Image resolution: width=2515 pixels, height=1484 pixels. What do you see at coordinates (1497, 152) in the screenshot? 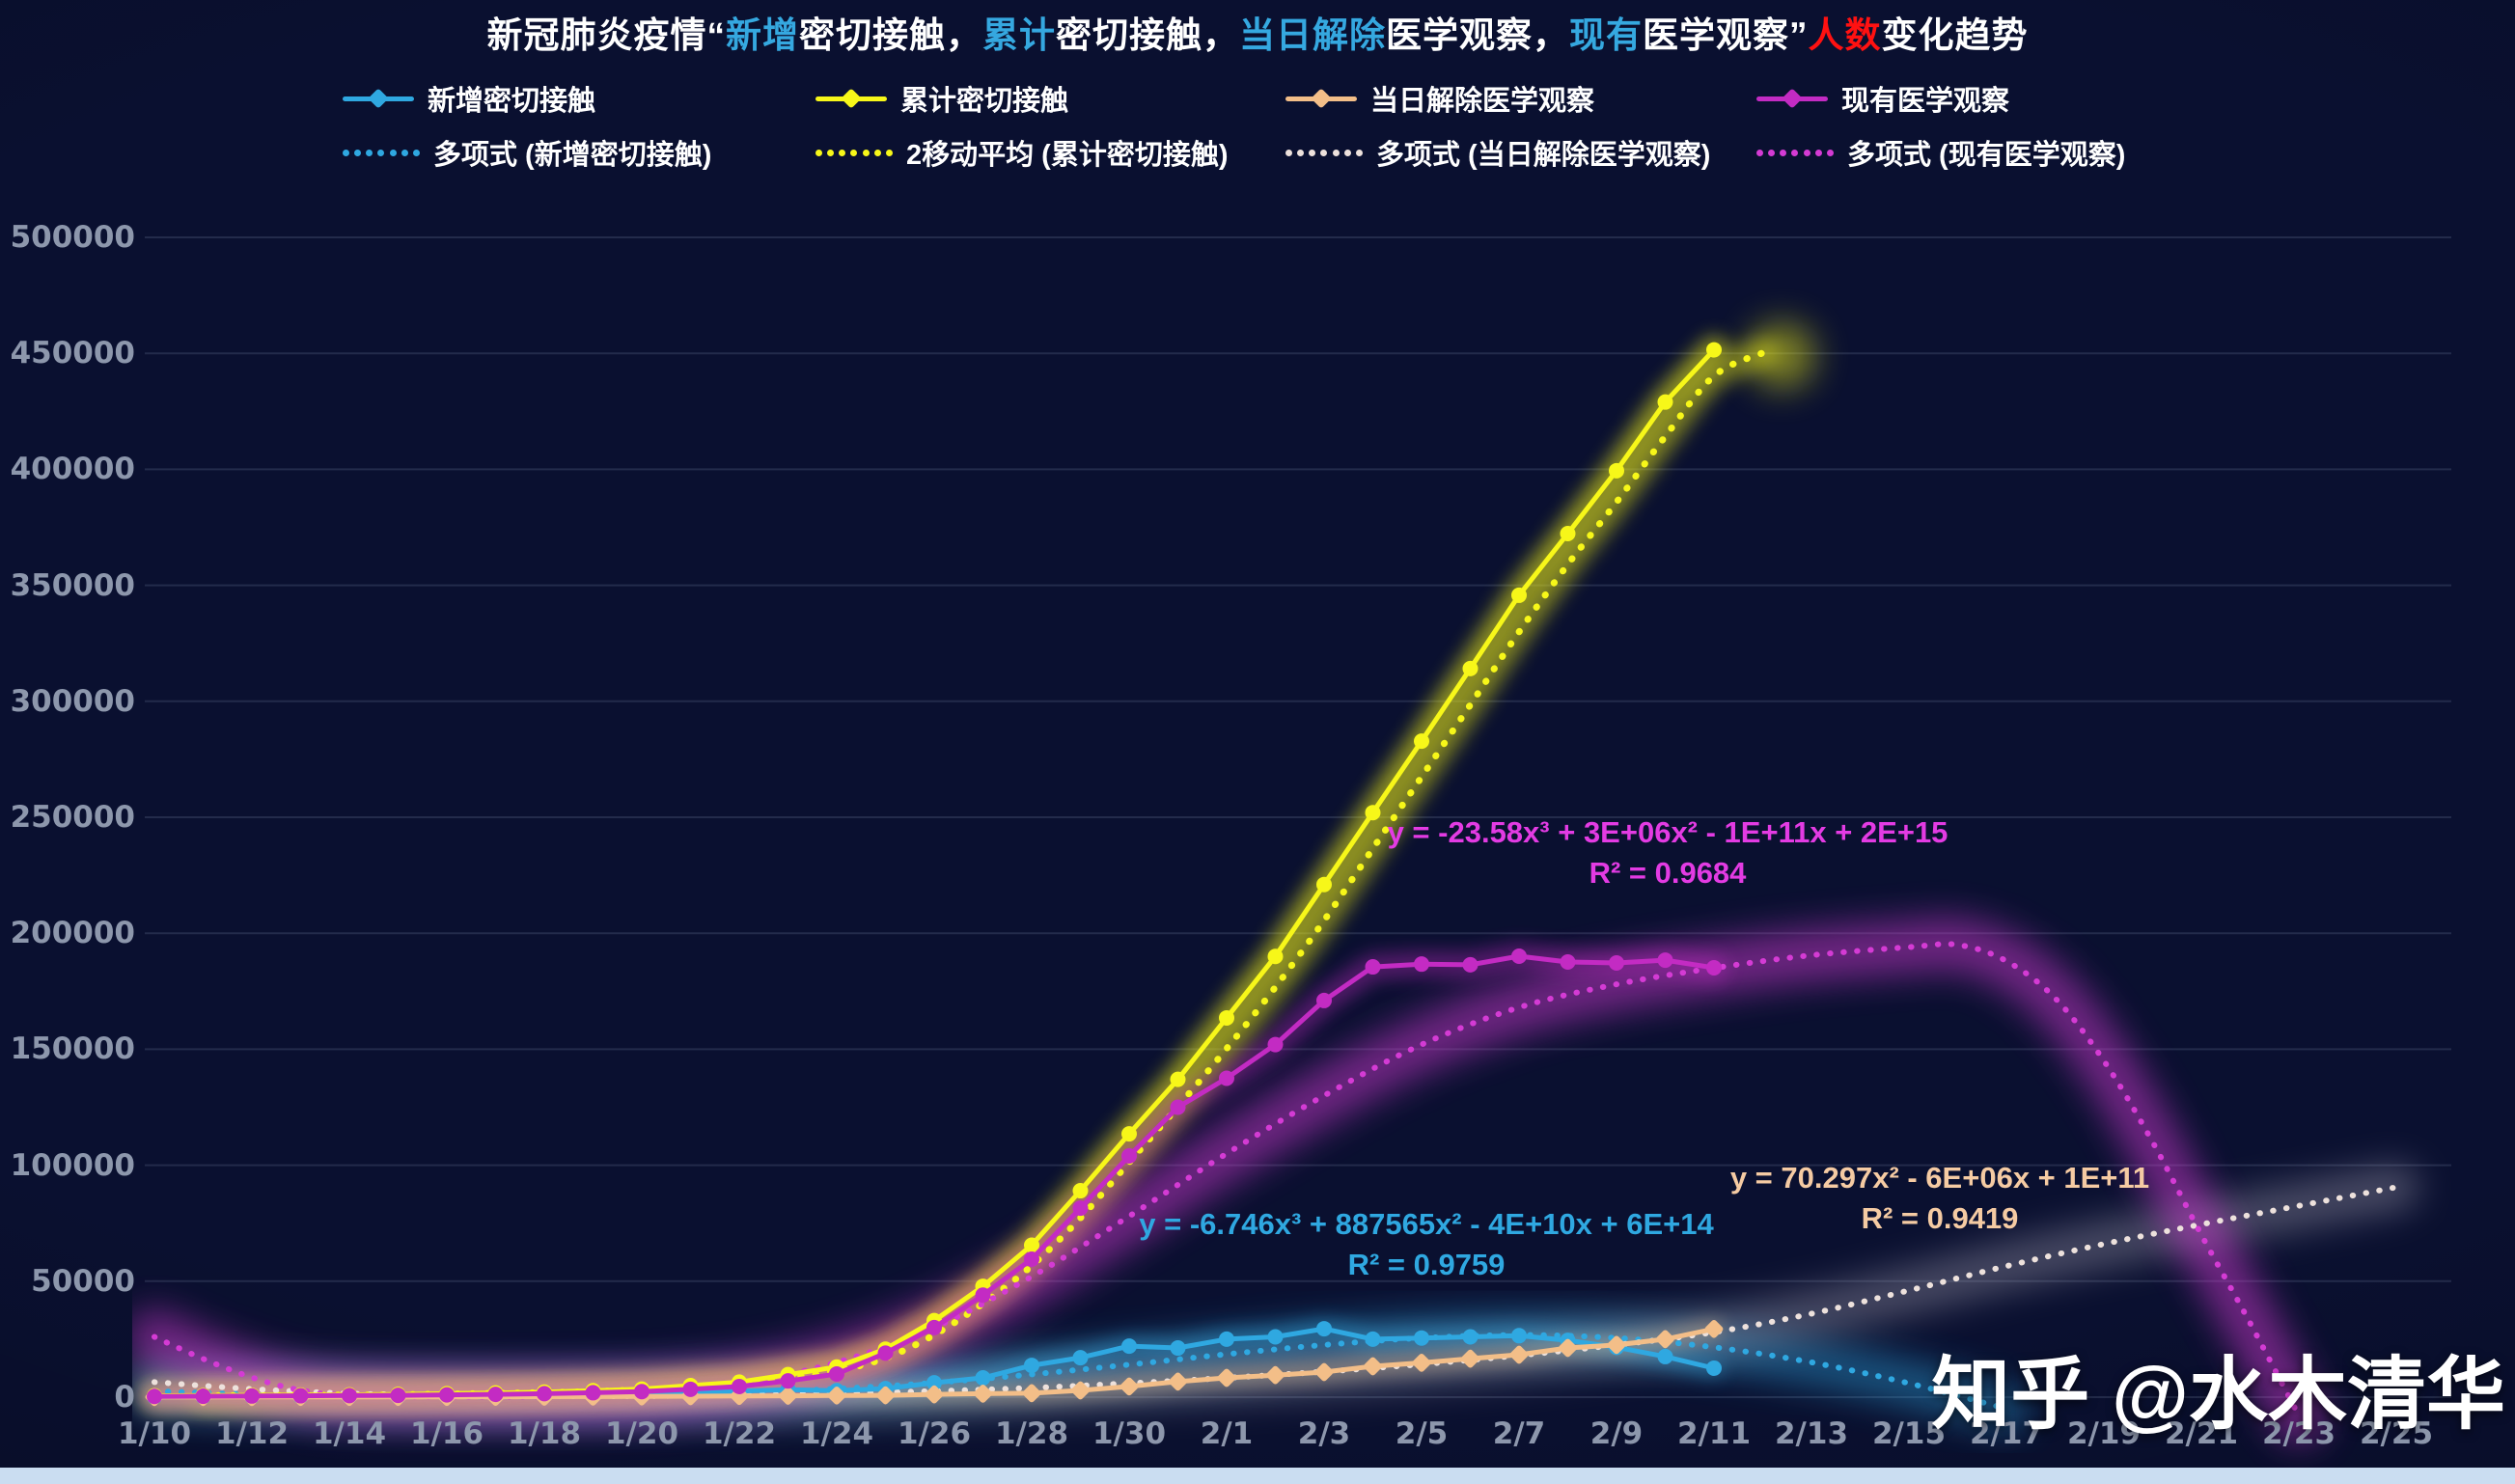
I see `legend-item: 多项式 (当日解除医学观察)` at bounding box center [1497, 152].